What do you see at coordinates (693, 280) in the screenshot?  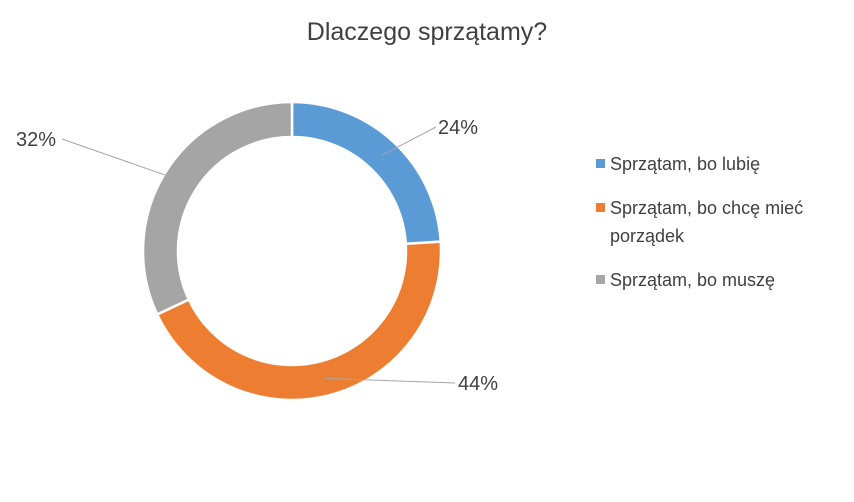 I see `legend-label: Sprzątam, bo muszę` at bounding box center [693, 280].